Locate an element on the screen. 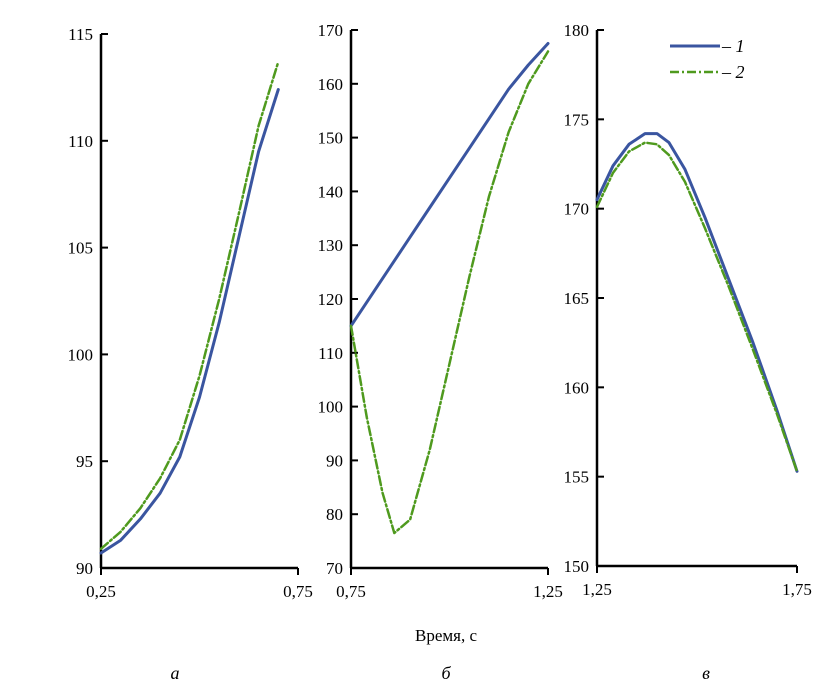 The height and width of the screenshot is (684, 823). panel-caption: в is located at coordinates (706, 673).